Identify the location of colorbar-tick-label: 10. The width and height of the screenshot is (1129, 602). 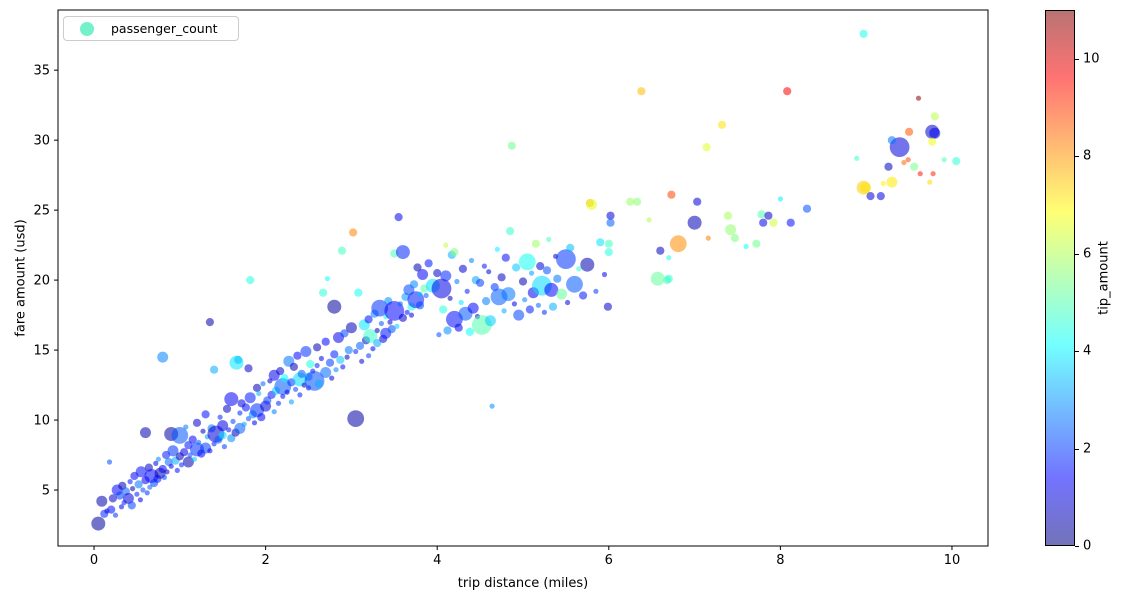
(1091, 59).